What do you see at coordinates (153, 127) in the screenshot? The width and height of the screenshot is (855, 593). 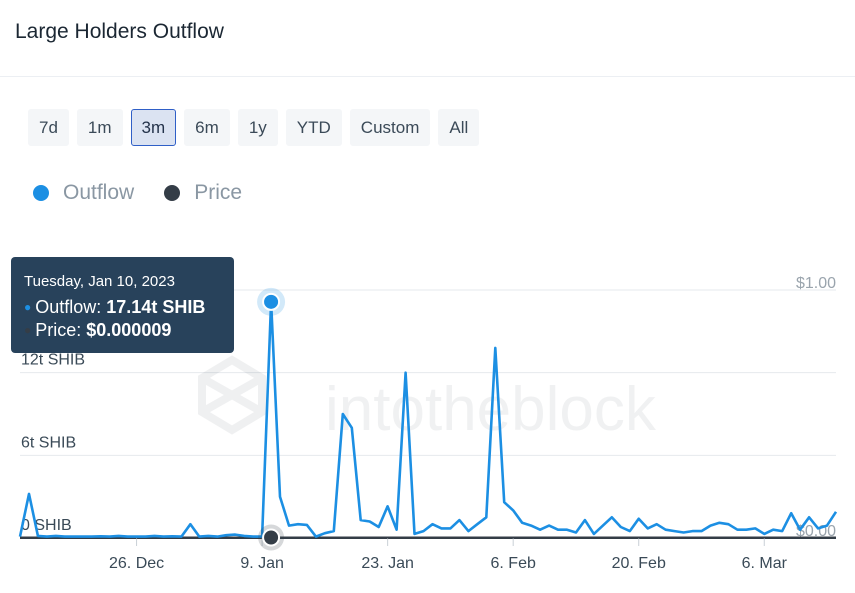 I see `range-button-3m: 3m` at bounding box center [153, 127].